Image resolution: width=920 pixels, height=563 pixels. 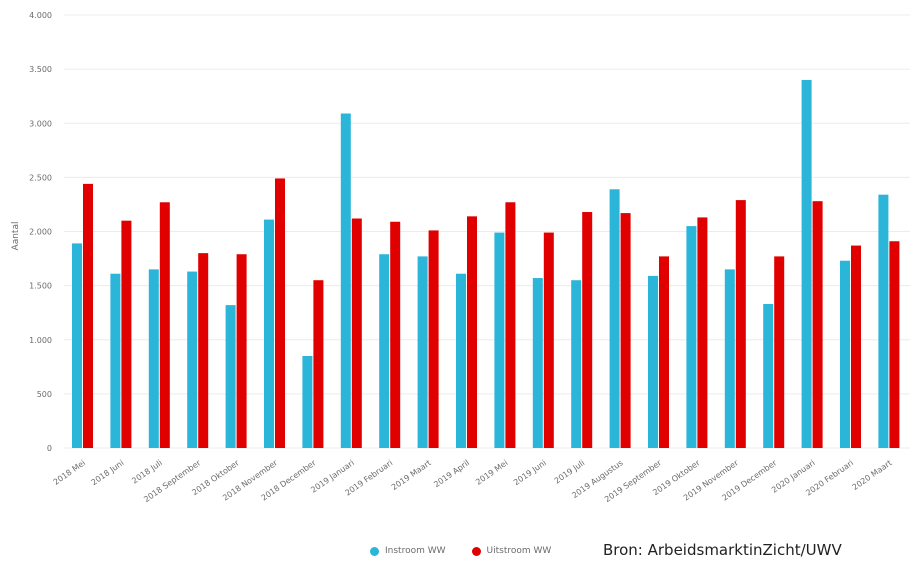 I want to click on legend-swatch-uitstroom, so click(x=476, y=551).